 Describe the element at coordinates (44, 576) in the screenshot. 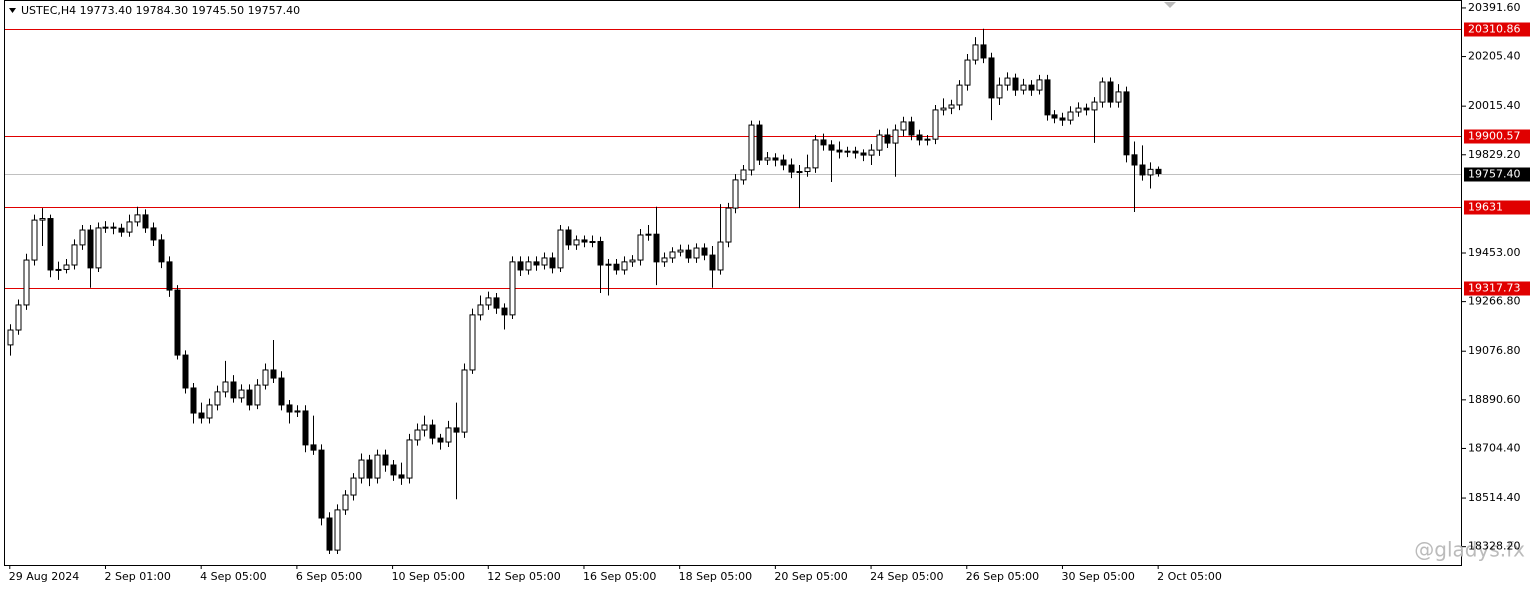

I see `x-tick-label: 29 Aug 2024` at that location.